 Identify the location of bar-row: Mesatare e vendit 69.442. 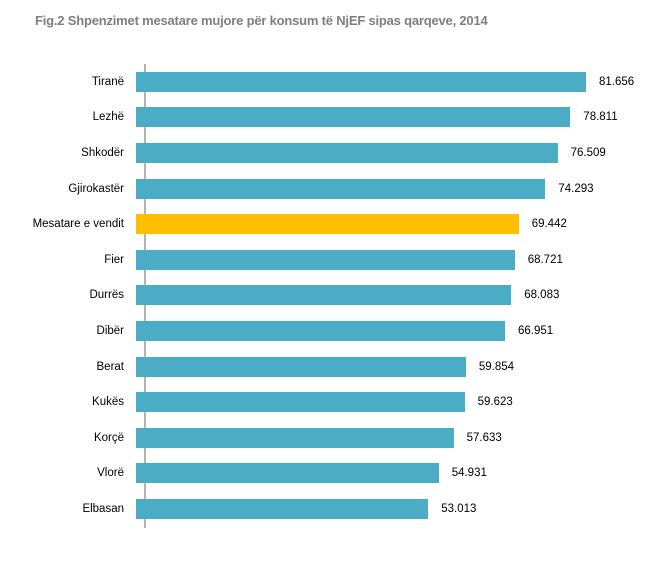
(336, 224).